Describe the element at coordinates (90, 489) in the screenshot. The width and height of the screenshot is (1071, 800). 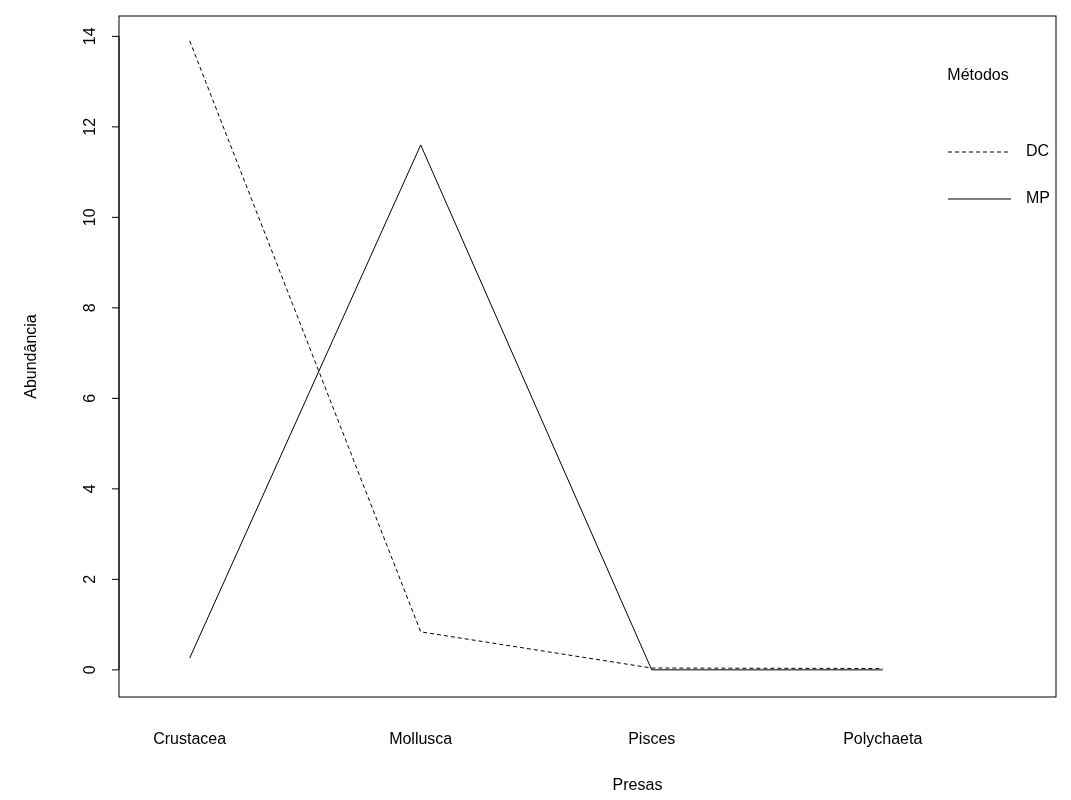
I see `y-tick-label: 4` at that location.